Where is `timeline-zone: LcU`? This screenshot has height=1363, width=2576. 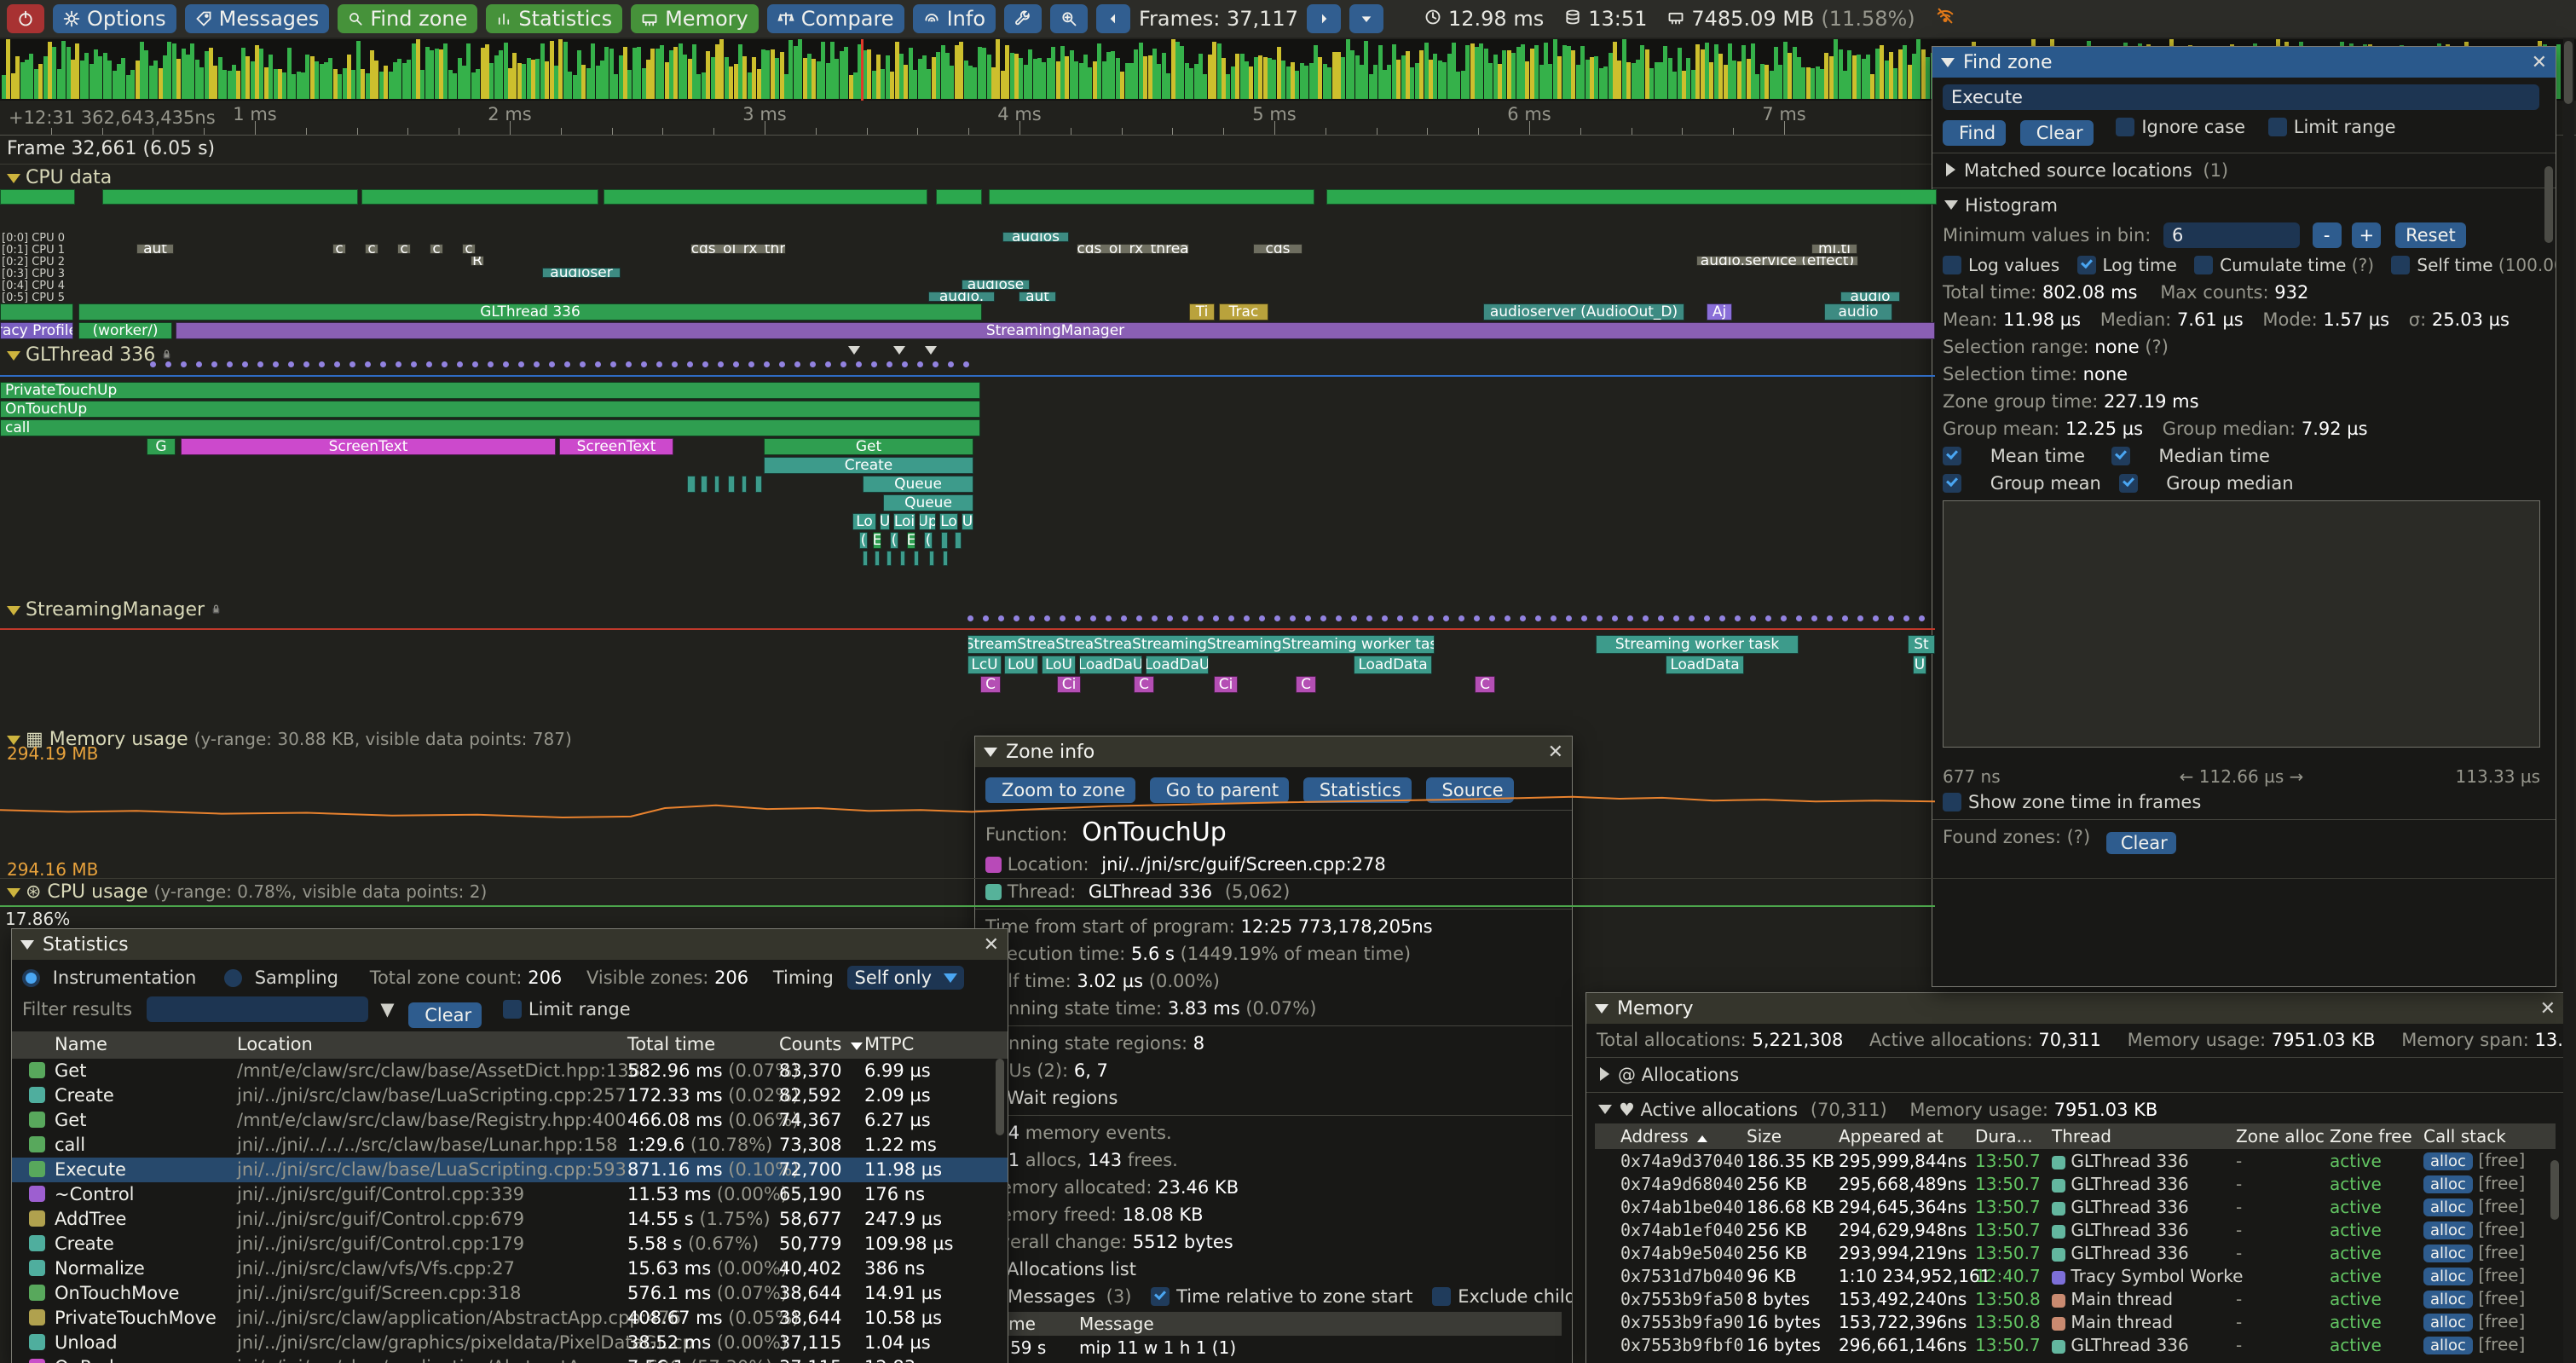
timeline-zone: LcU is located at coordinates (984, 665).